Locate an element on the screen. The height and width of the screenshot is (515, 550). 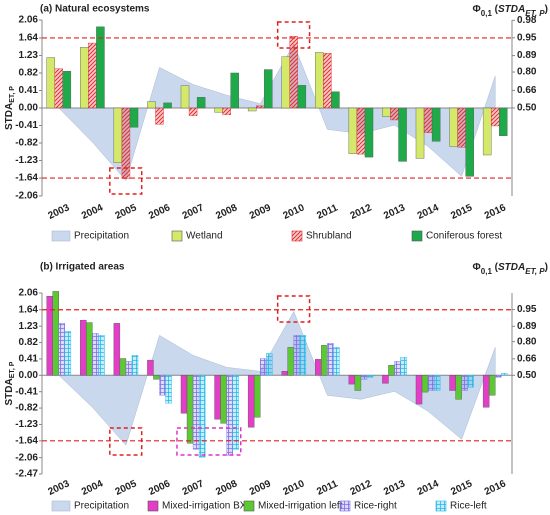
y-tick-label: -2.47 is located at coordinates (26, 474).